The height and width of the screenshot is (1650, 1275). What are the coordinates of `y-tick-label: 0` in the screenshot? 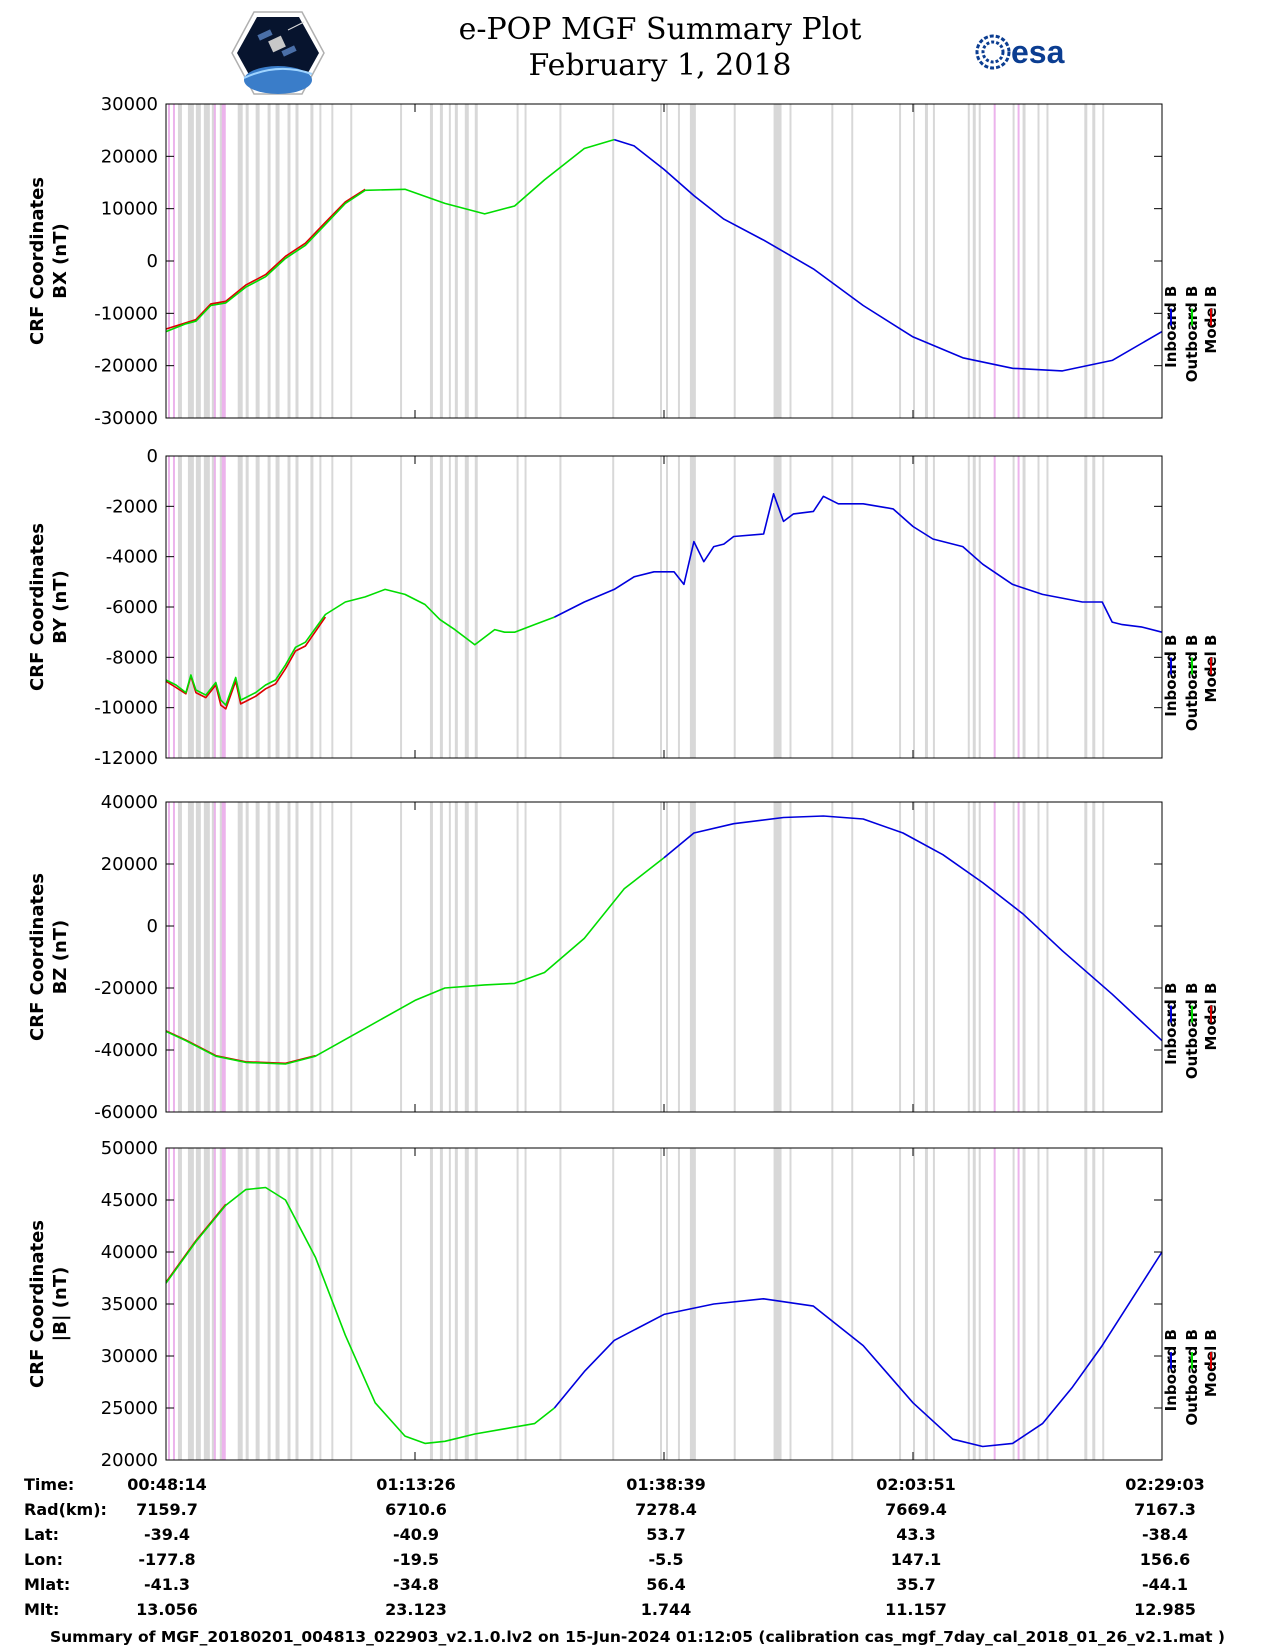 It's located at (152, 456).